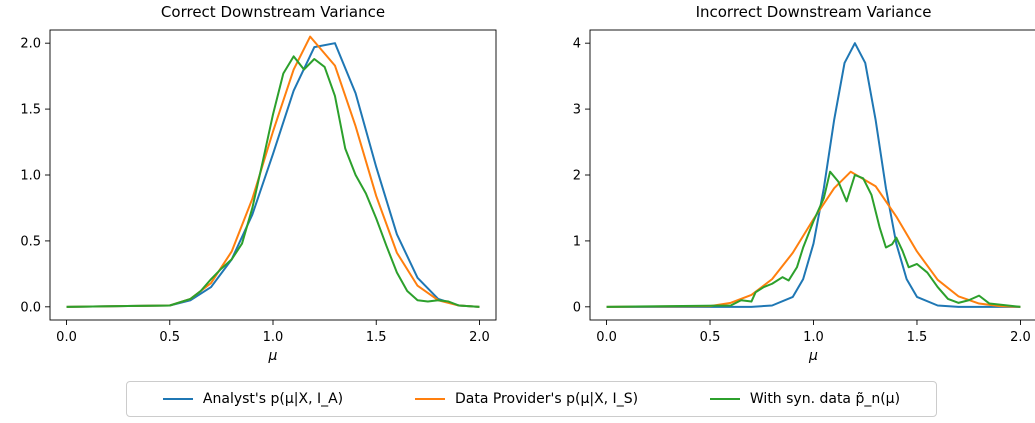 Image resolution: width=1035 pixels, height=423 pixels. Describe the element at coordinates (724, 399) in the screenshot. I see `legend-swatch-synthetic` at that location.